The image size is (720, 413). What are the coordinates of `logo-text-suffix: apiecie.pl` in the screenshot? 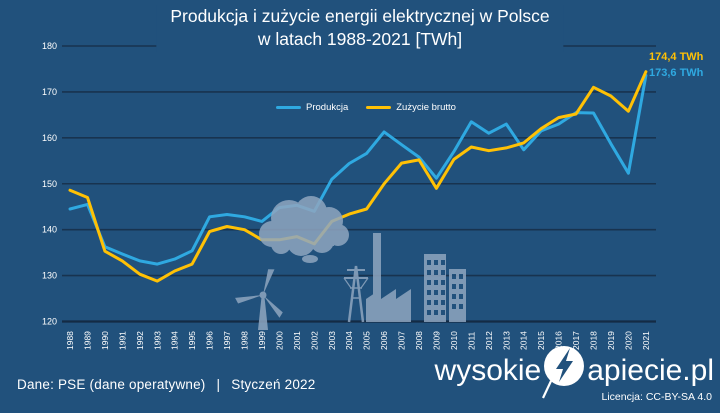 It's located at (650, 370).